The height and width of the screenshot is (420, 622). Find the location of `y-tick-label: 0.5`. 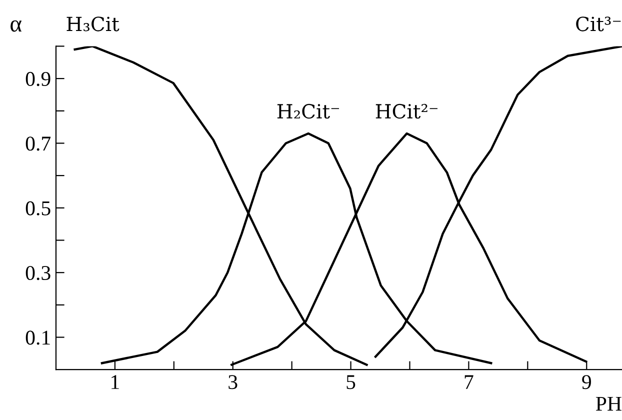

y-tick-label: 0.5 is located at coordinates (38, 208).